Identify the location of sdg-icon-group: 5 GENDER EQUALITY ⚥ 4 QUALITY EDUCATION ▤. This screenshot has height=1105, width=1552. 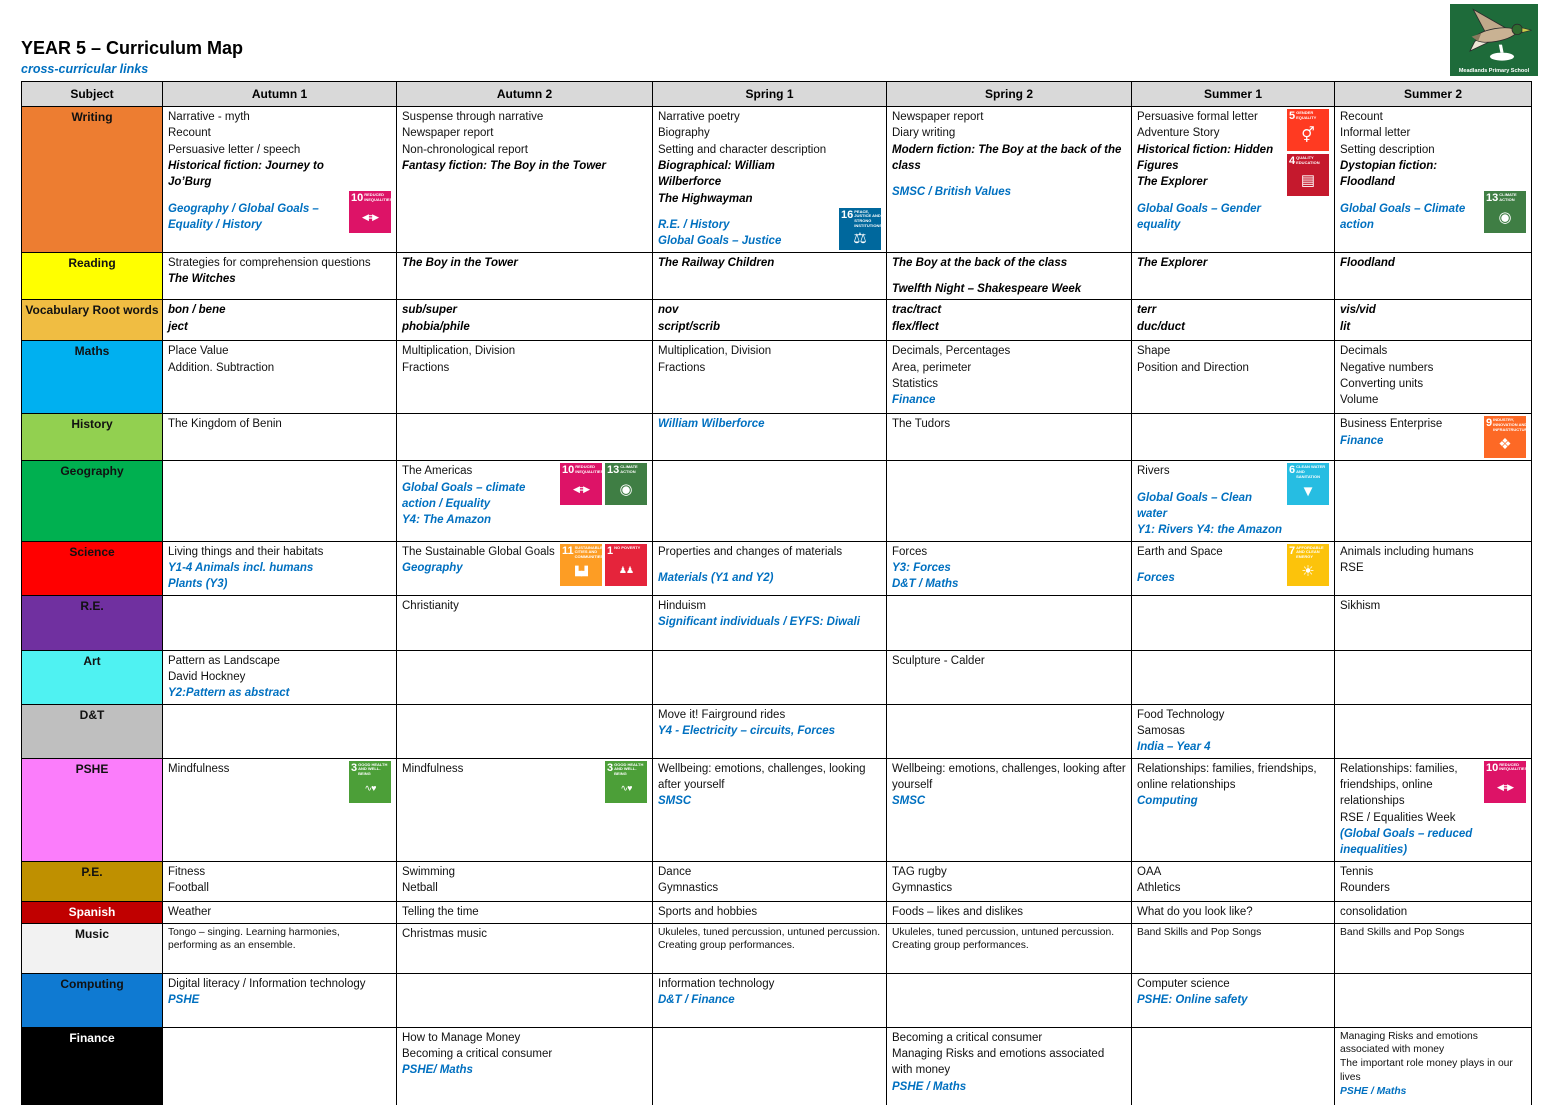
(1306, 152).